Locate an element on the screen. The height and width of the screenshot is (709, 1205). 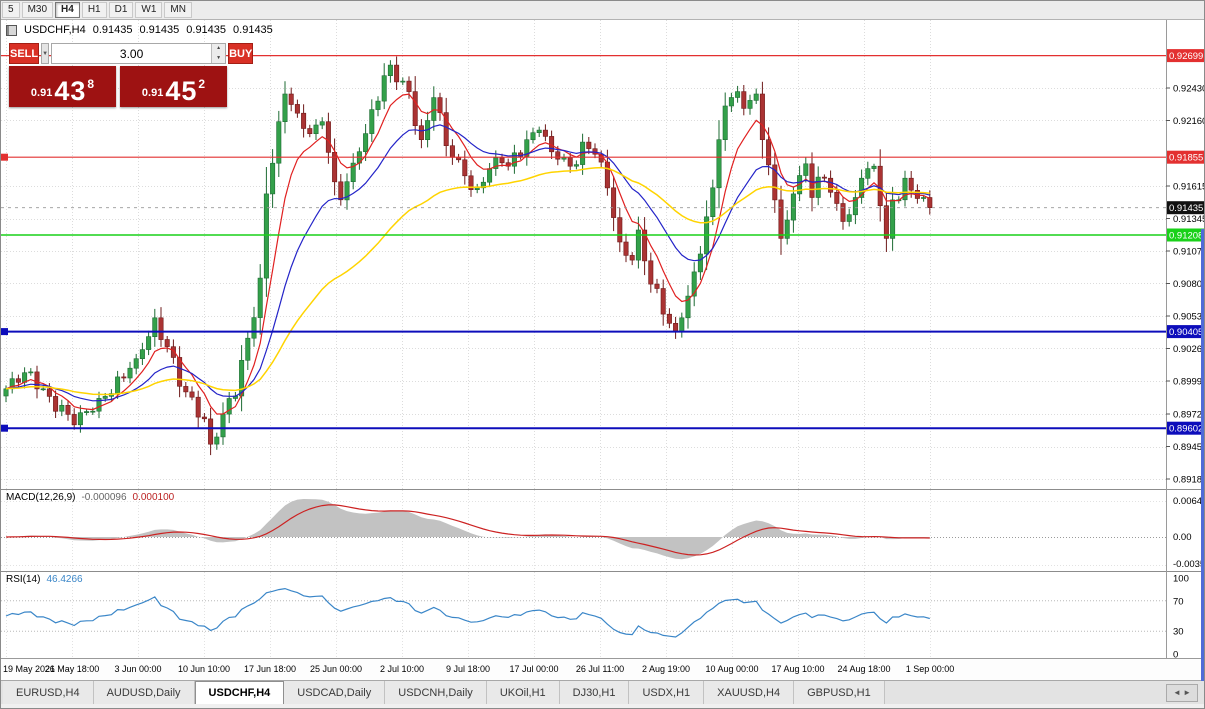
svg-text: 30 is located at coordinates (1178, 632).